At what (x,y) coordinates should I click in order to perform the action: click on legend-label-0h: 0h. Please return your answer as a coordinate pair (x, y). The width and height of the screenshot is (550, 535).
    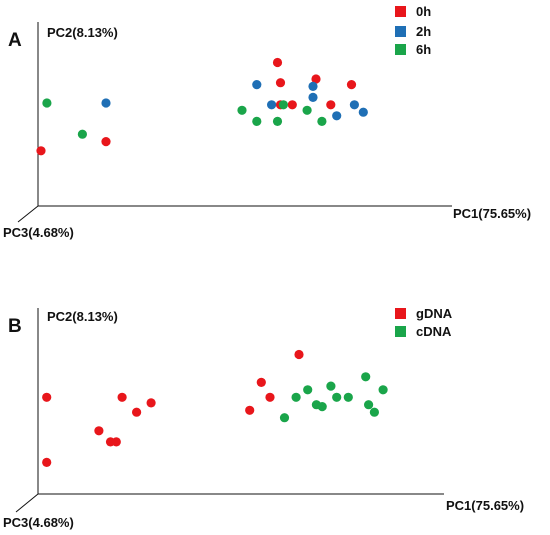
    Looking at the image, I should click on (423, 11).